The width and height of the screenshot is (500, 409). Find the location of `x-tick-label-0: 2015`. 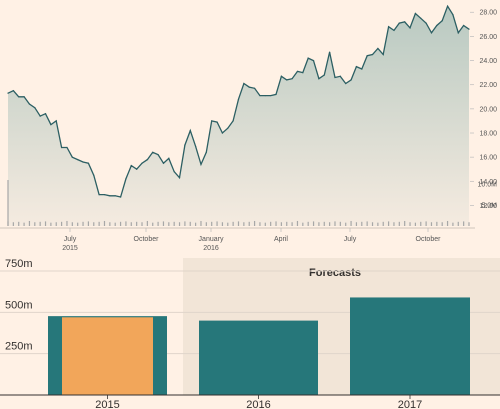

x-tick-label-0: 2015 is located at coordinates (107, 404).